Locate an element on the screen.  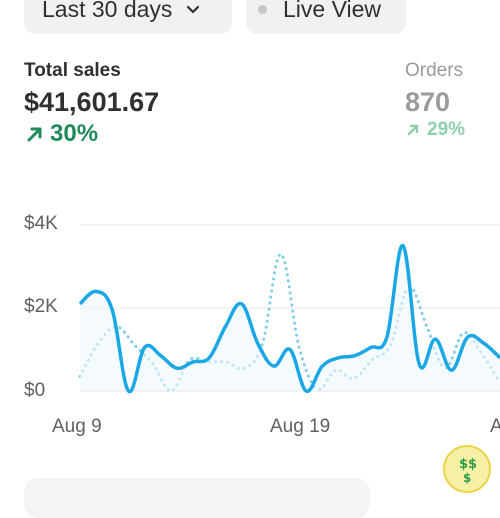
orders-change: 29% is located at coordinates (435, 130).